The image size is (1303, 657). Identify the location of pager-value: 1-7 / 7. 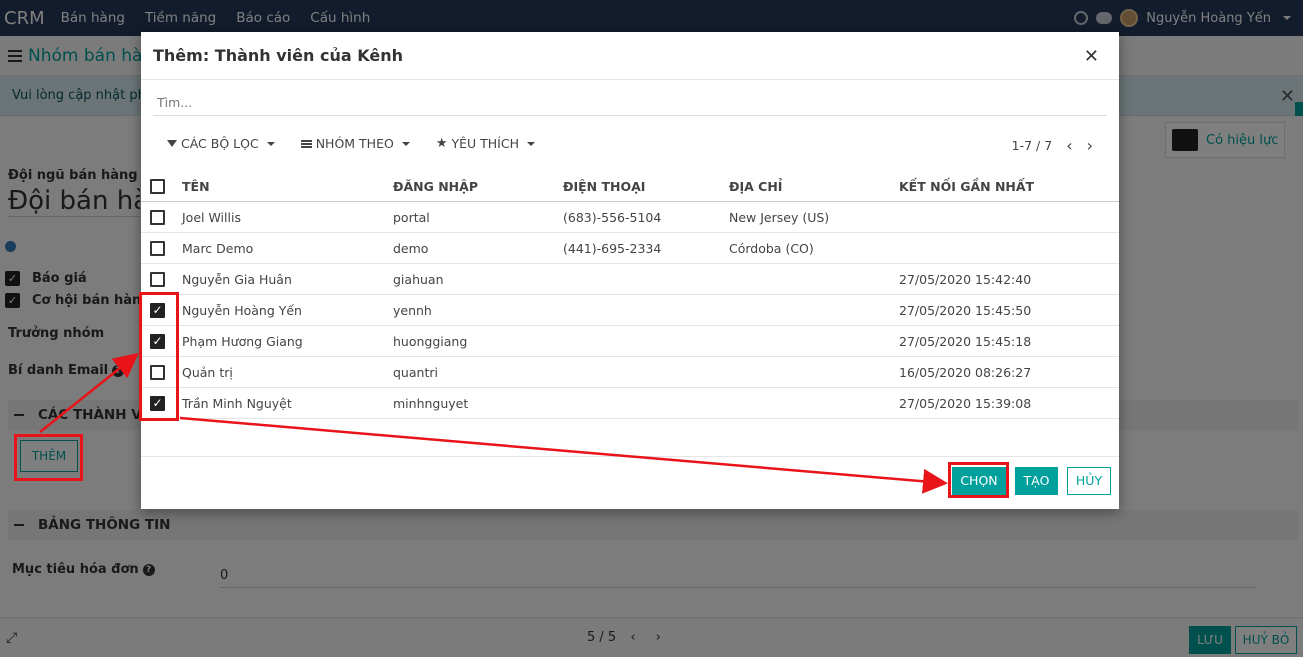
(1032, 145).